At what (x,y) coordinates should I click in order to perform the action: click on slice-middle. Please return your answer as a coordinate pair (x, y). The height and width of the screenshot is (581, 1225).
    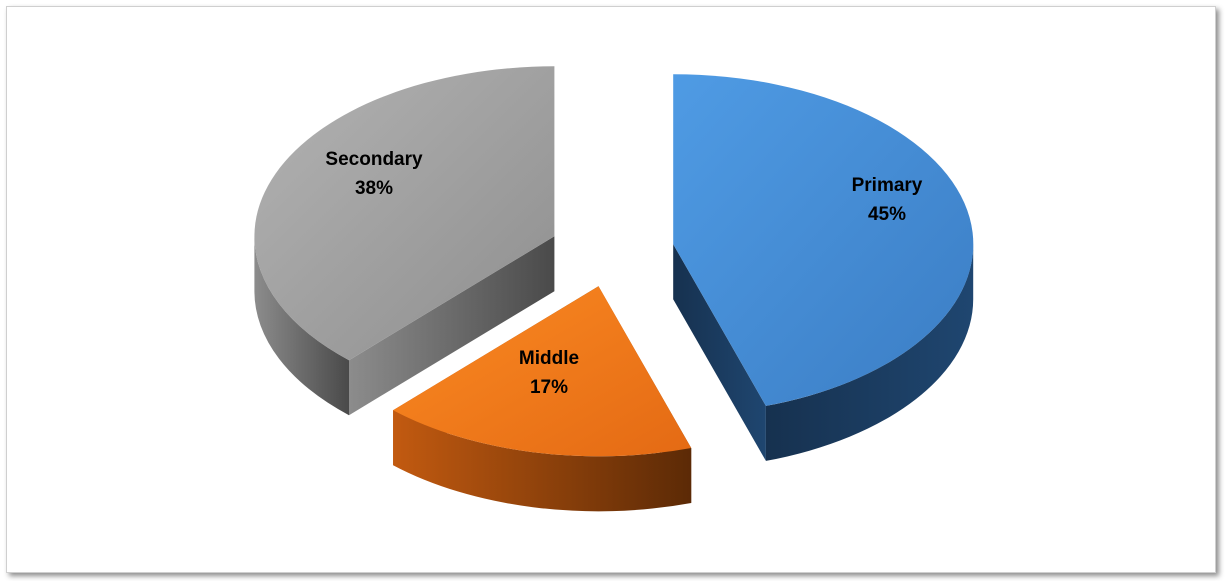
    Looking at the image, I should click on (542, 399).